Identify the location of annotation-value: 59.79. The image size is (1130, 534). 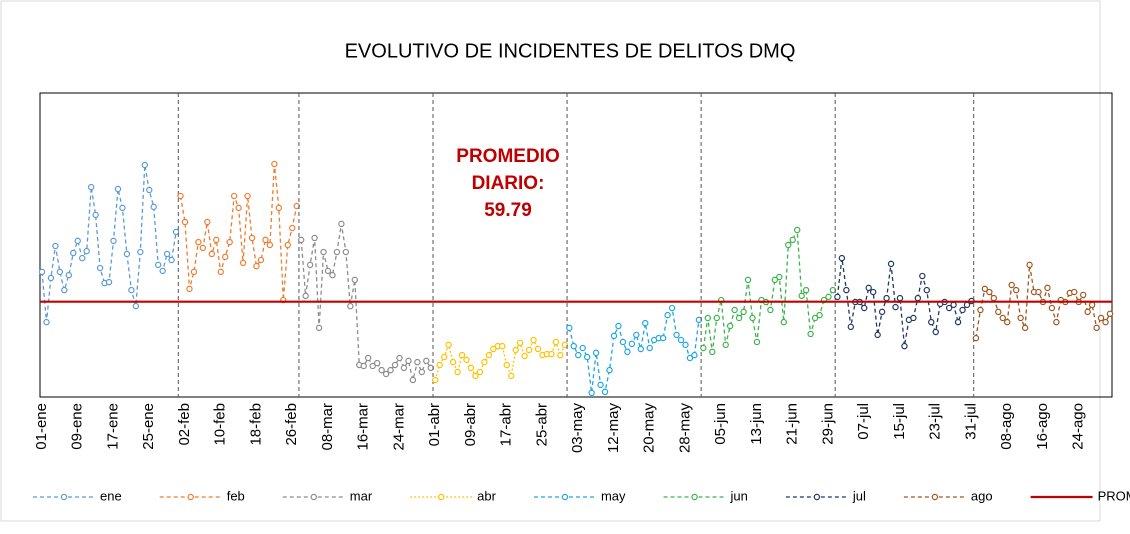
(508, 210).